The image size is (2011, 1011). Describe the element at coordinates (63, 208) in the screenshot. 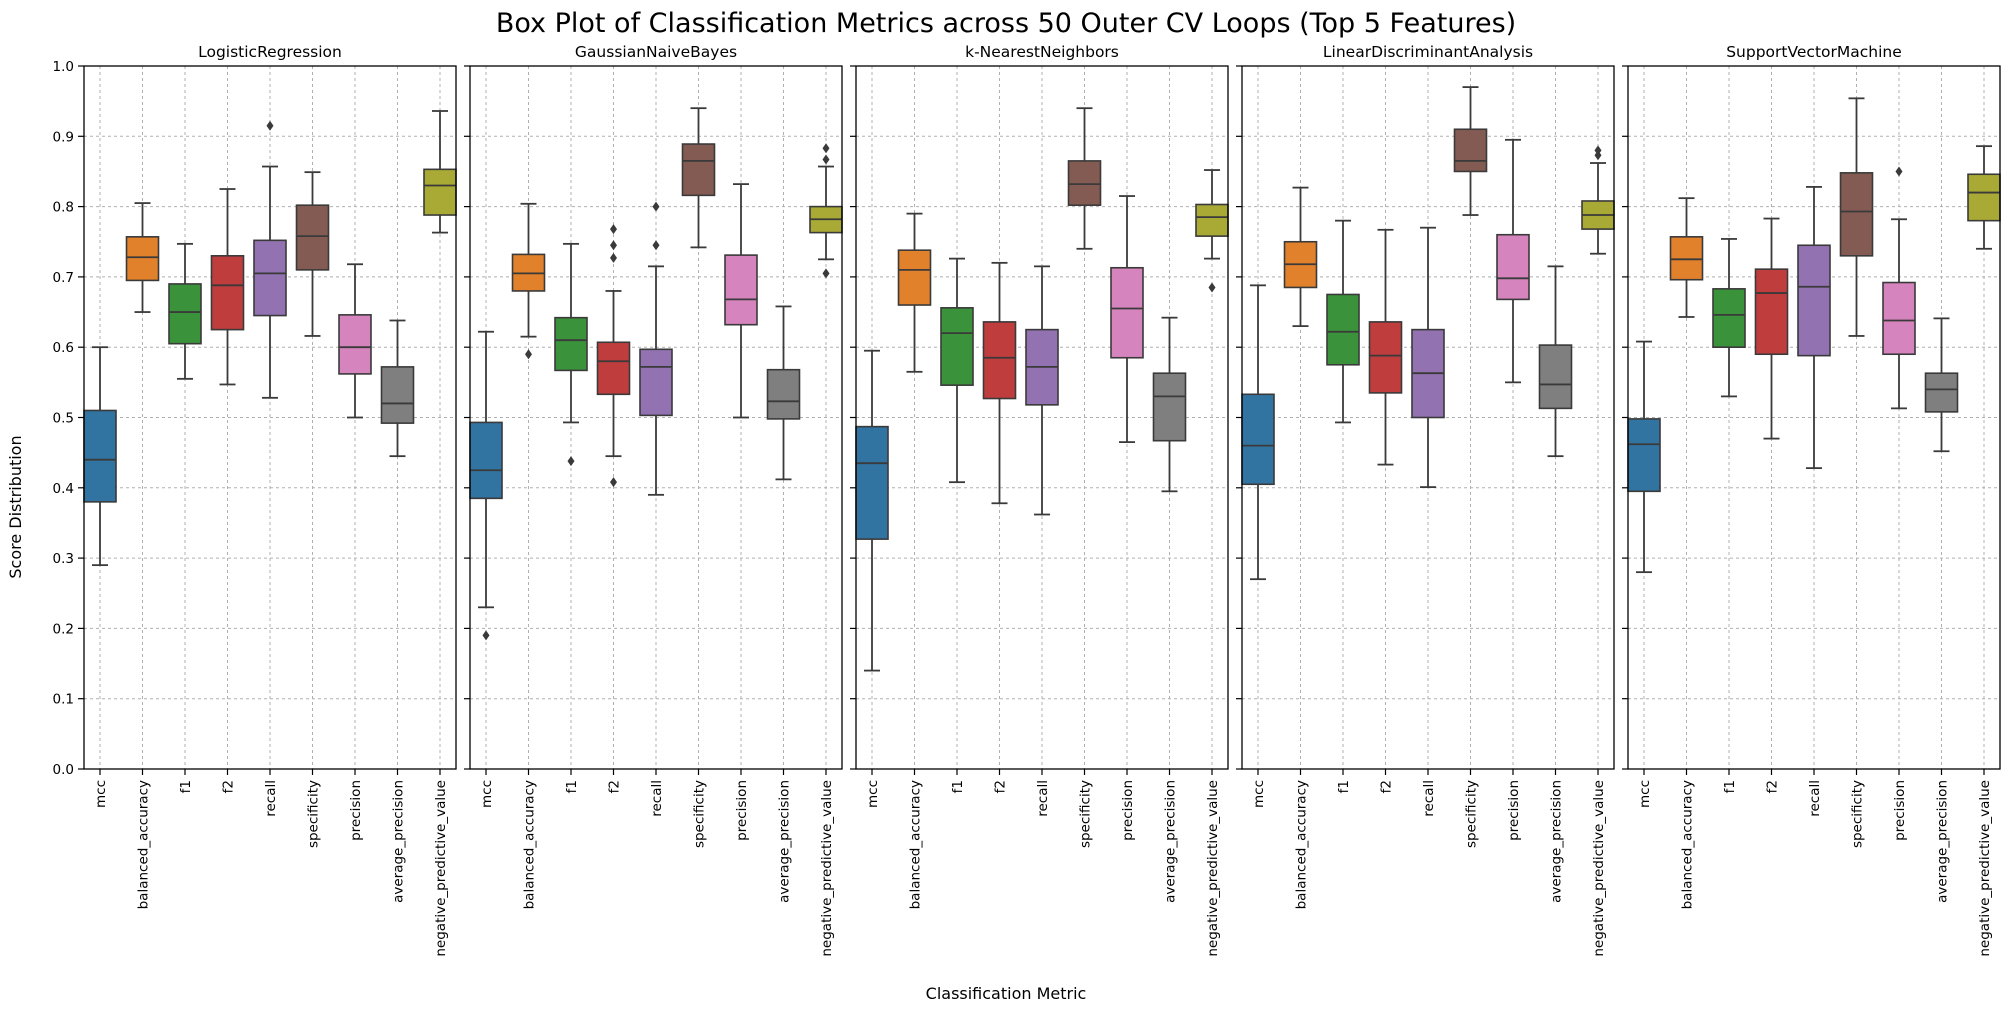

I see `y-tick-label: 0.8` at that location.